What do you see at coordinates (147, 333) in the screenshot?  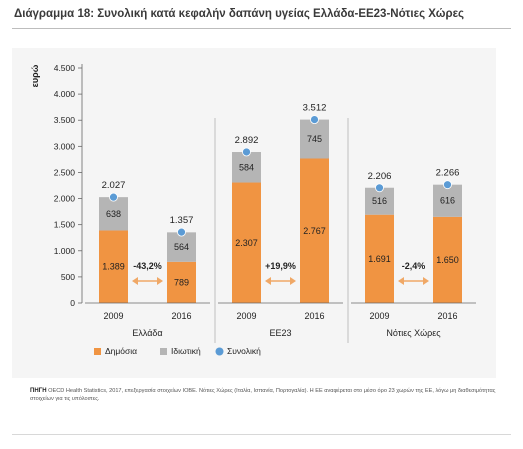 I see `group-label: Ελλάδα` at bounding box center [147, 333].